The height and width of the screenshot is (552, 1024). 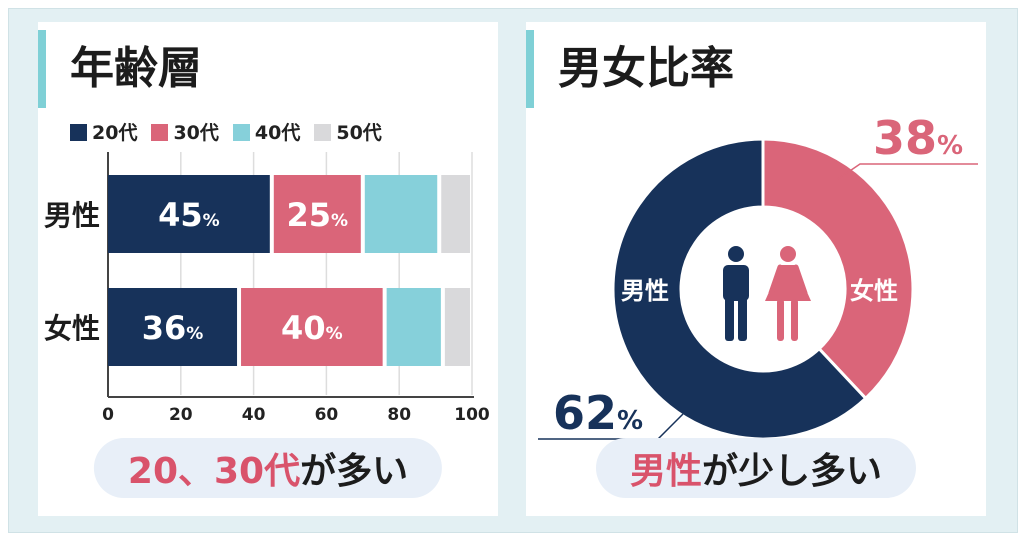 I want to click on age-title: 年齢層, so click(x=120, y=69).